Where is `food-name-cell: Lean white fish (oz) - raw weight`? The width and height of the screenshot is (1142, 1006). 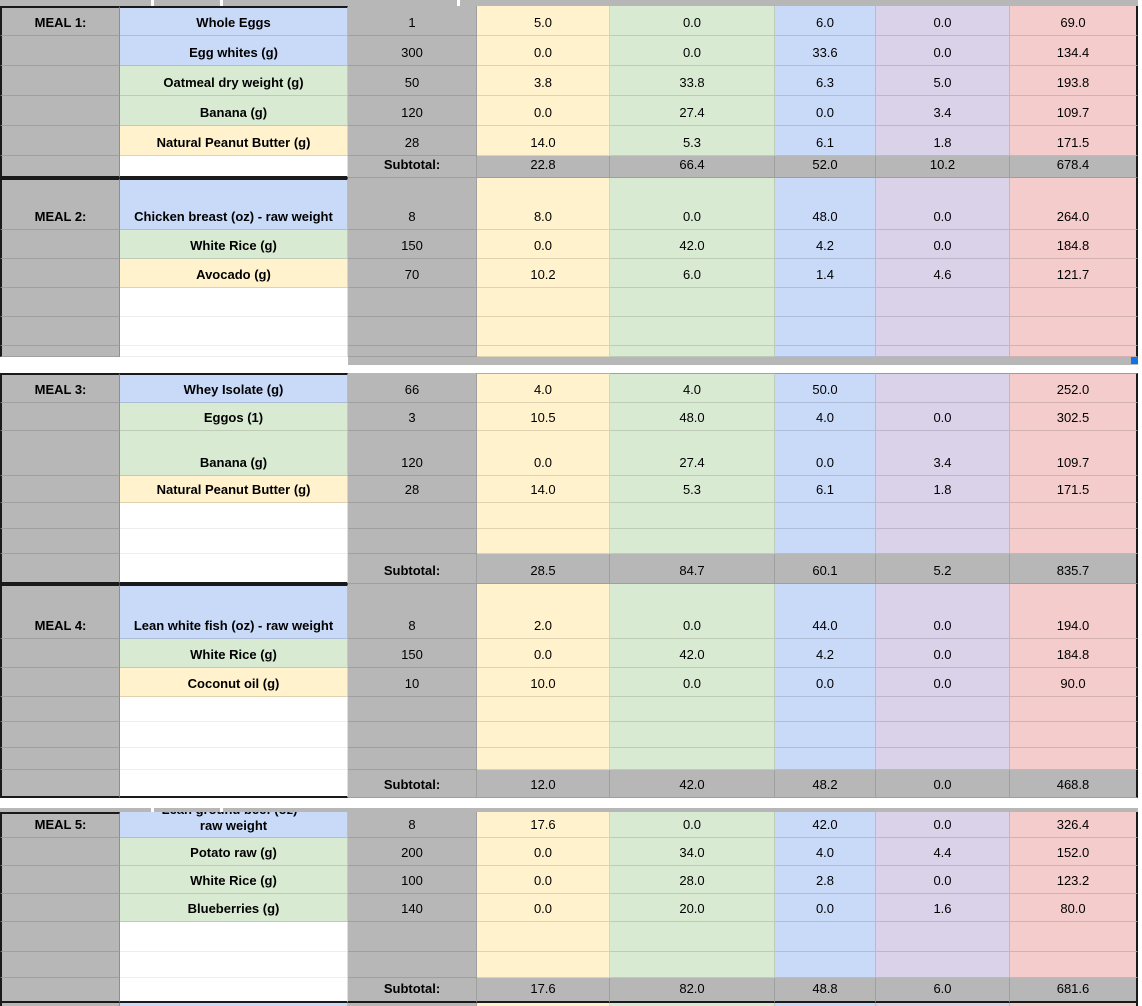
food-name-cell: Lean white fish (oz) - raw weight is located at coordinates (234, 611).